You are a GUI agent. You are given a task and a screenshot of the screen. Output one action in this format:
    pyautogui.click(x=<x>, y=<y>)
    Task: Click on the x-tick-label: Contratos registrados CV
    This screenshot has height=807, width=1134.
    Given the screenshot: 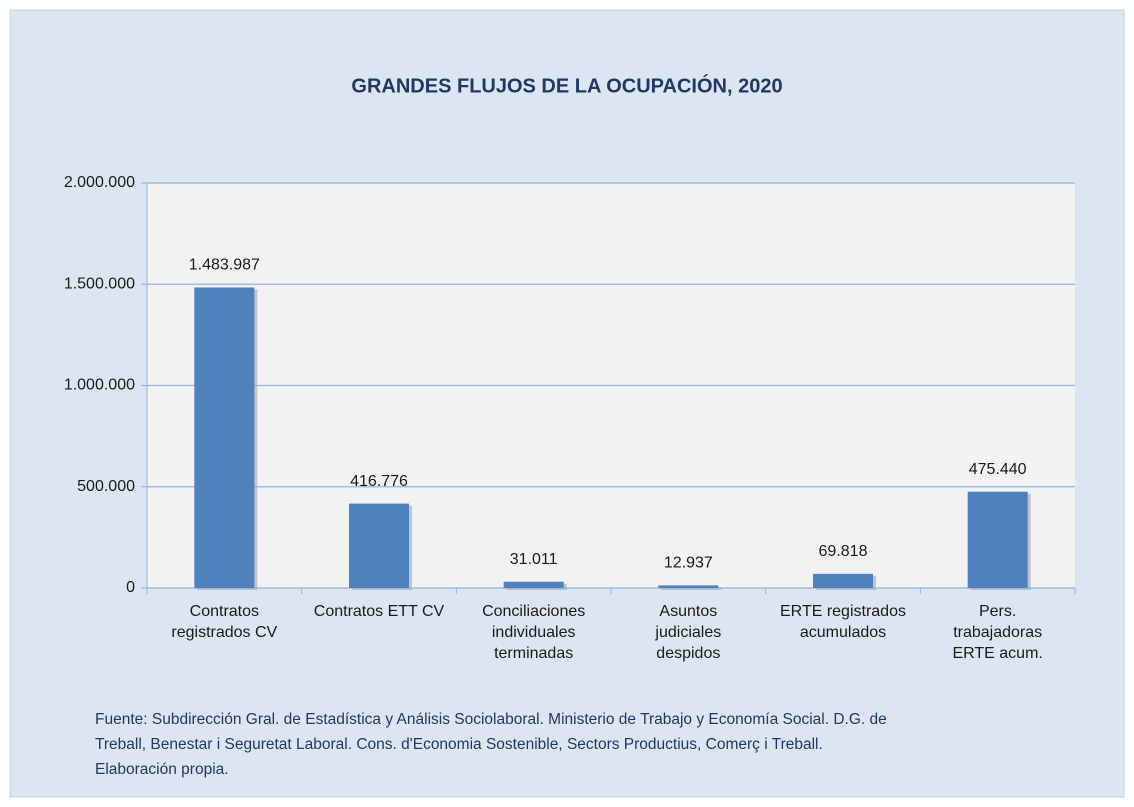 What is the action you would take?
    pyautogui.click(x=224, y=622)
    